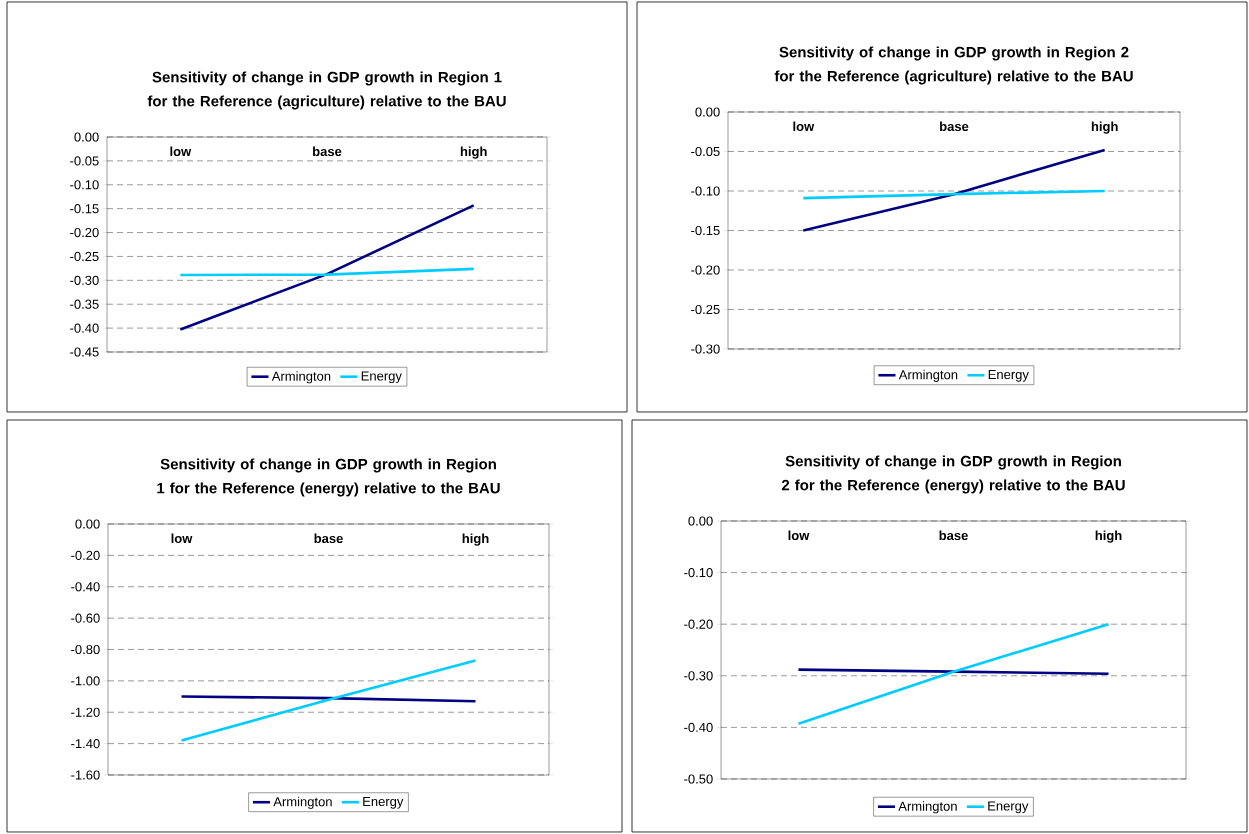  What do you see at coordinates (85, 681) in the screenshot?
I see `y-tick-label: -1.00` at bounding box center [85, 681].